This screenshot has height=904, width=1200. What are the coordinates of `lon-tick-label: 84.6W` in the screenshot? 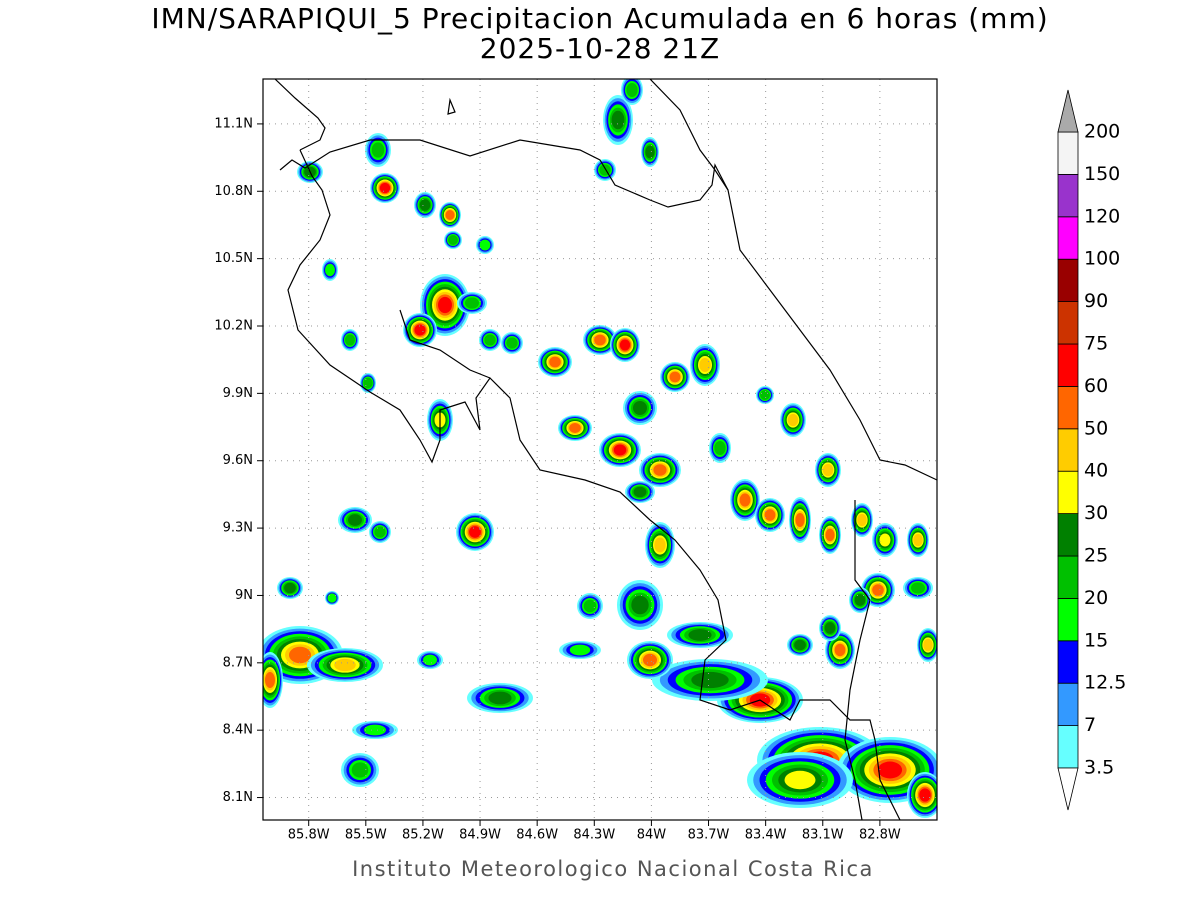 It's located at (537, 835).